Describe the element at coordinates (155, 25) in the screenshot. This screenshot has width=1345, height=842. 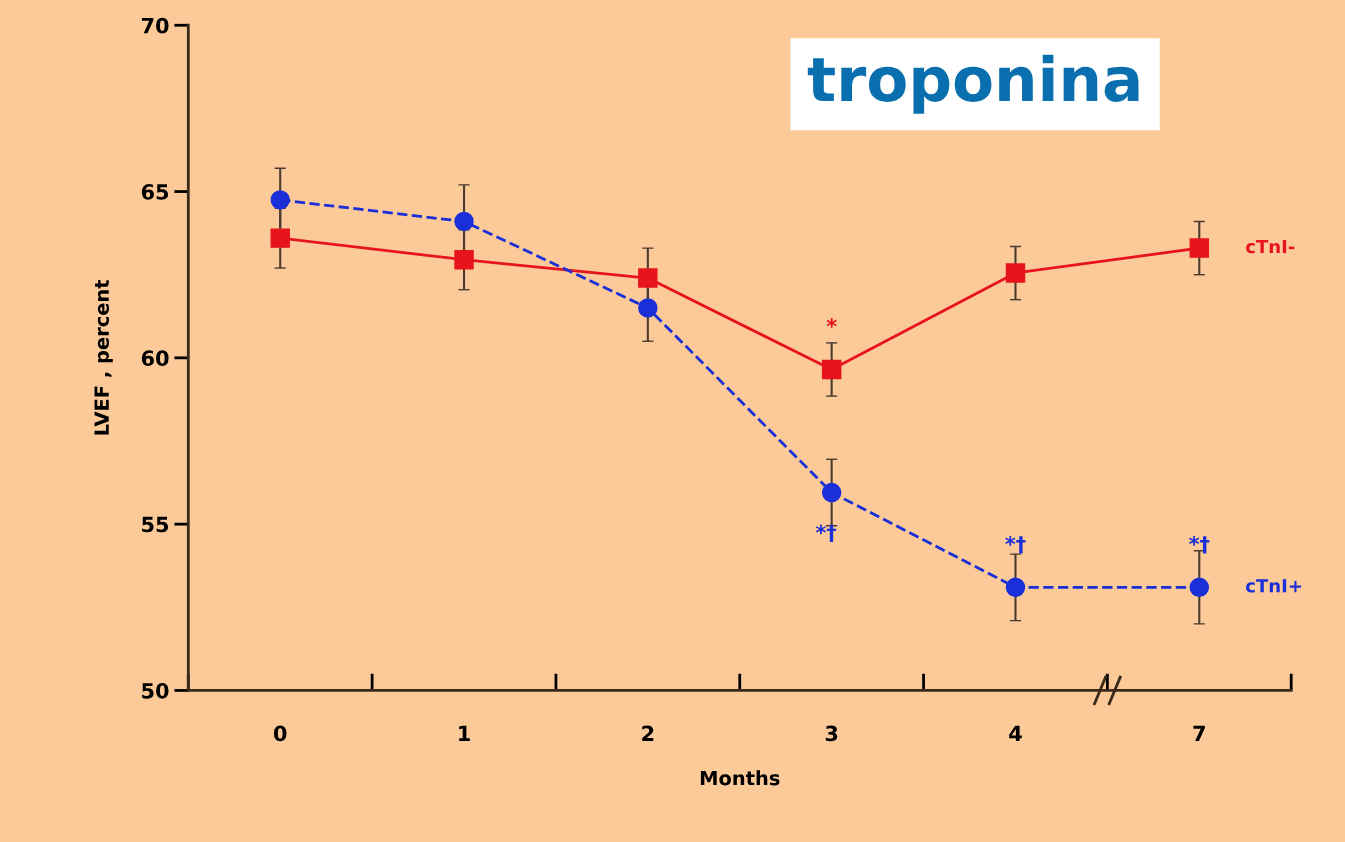
I see `y-tick-label: 70` at that location.